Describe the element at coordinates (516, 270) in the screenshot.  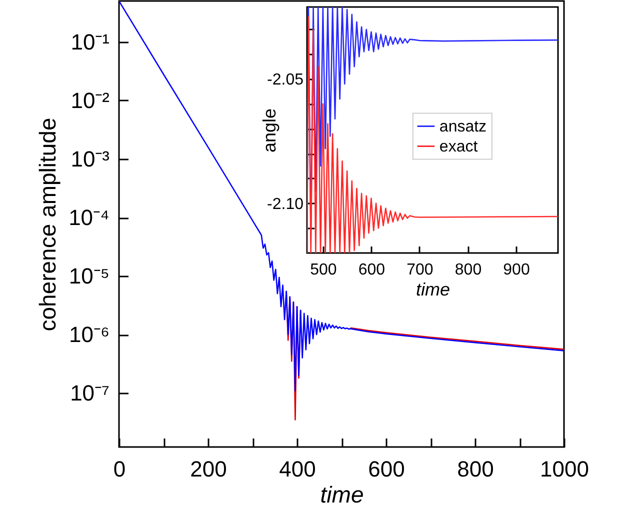
I see `x-tick-label: 900` at that location.